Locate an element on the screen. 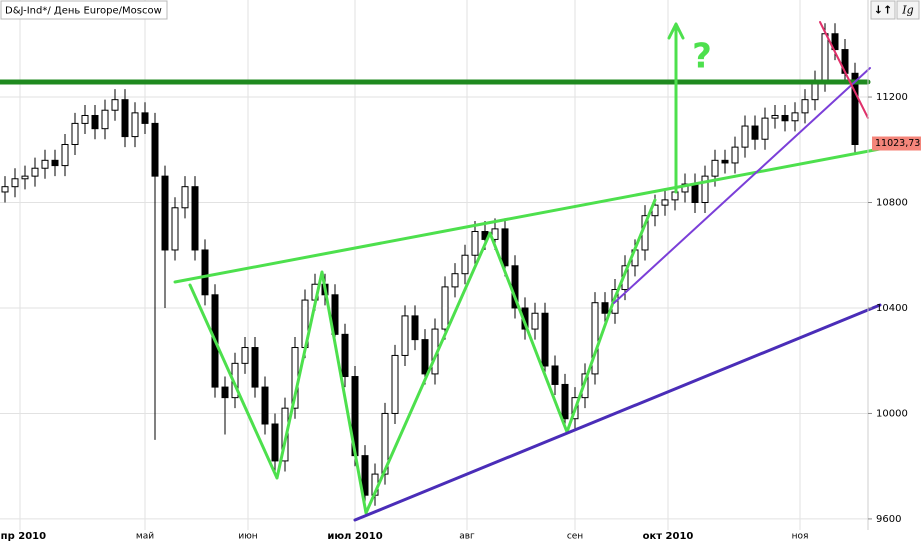  y-tick-label: 9600 is located at coordinates (888, 519).